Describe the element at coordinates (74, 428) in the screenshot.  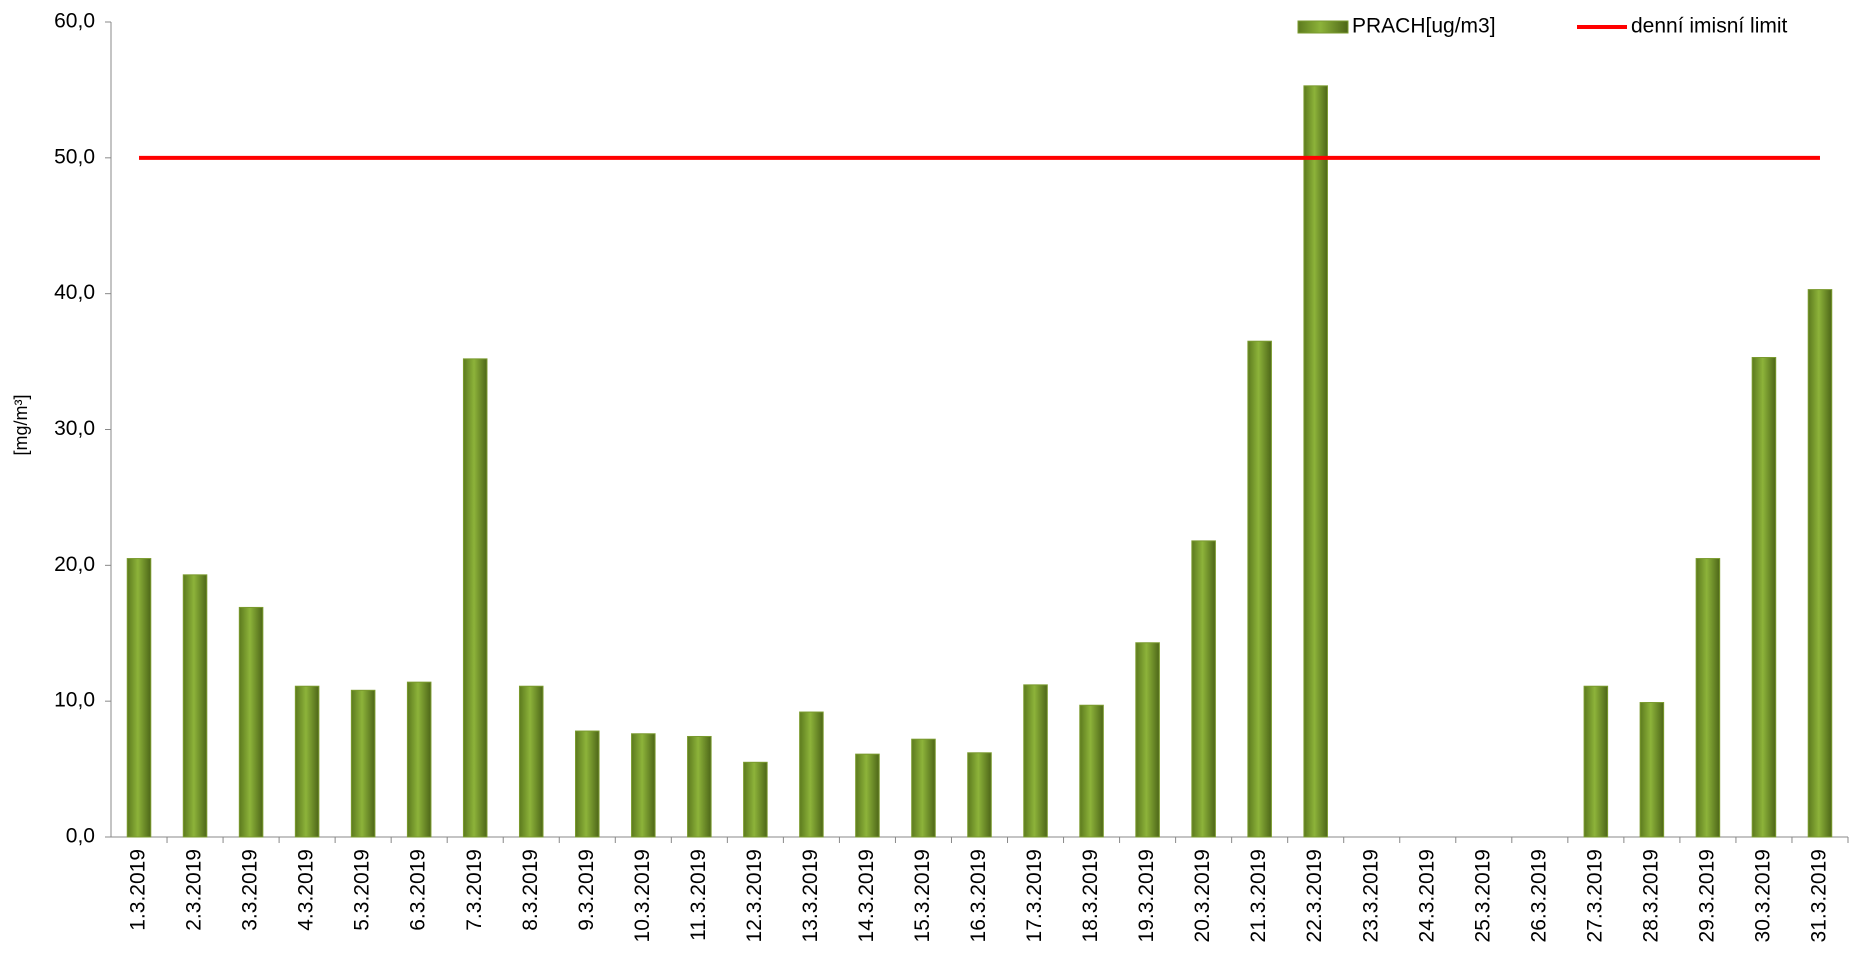
I see `y-tick-label: 30,0` at that location.